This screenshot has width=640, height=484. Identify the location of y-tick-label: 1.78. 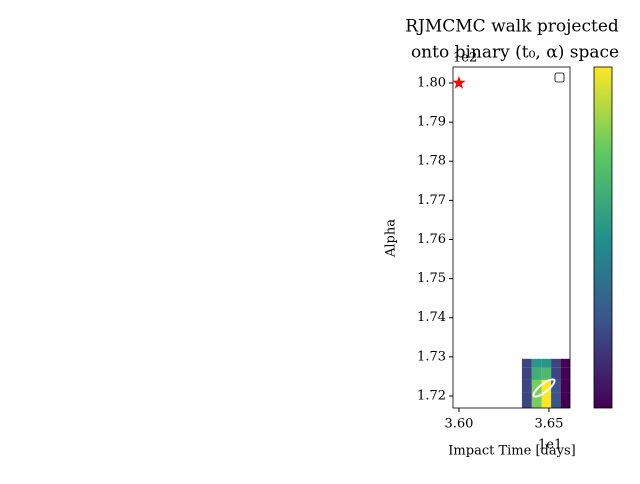
(431, 161).